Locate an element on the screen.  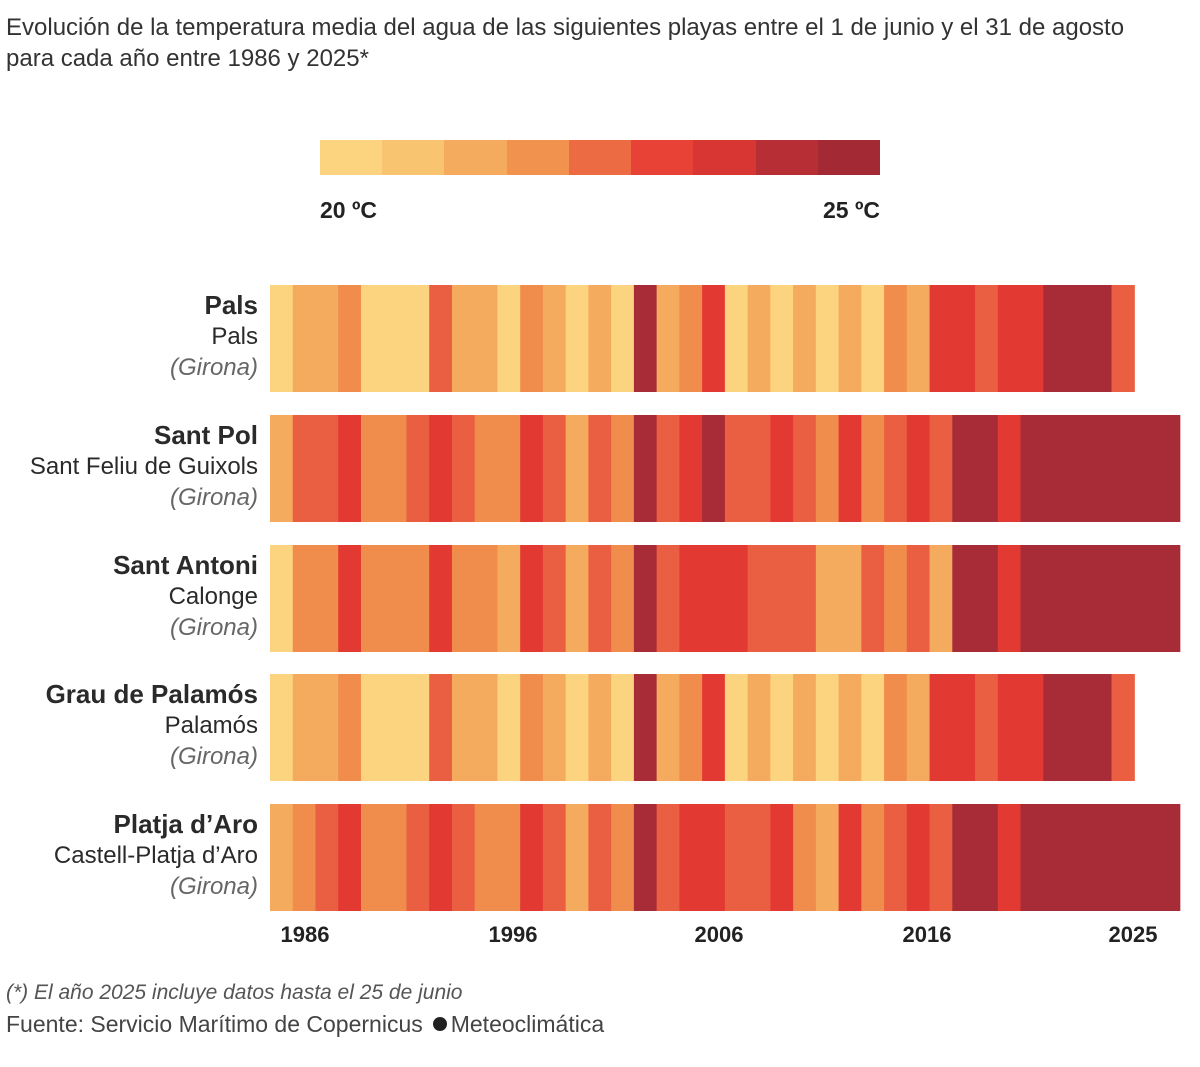
beach-name: Sant Pol is located at coordinates (205, 435).